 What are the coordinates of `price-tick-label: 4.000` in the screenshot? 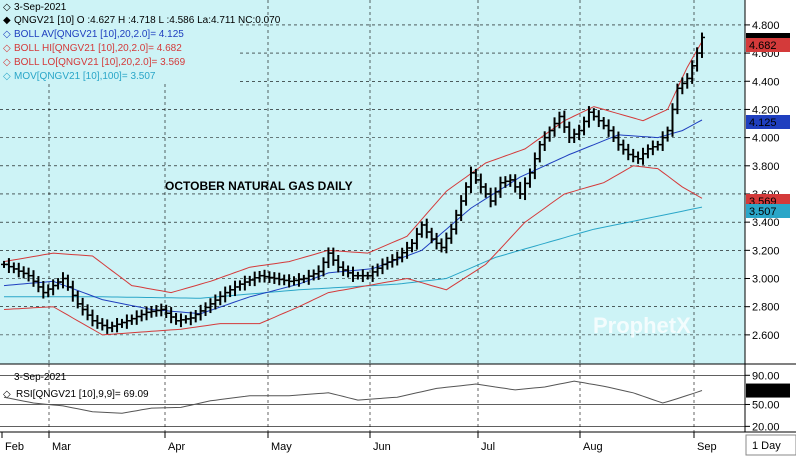 It's located at (766, 139).